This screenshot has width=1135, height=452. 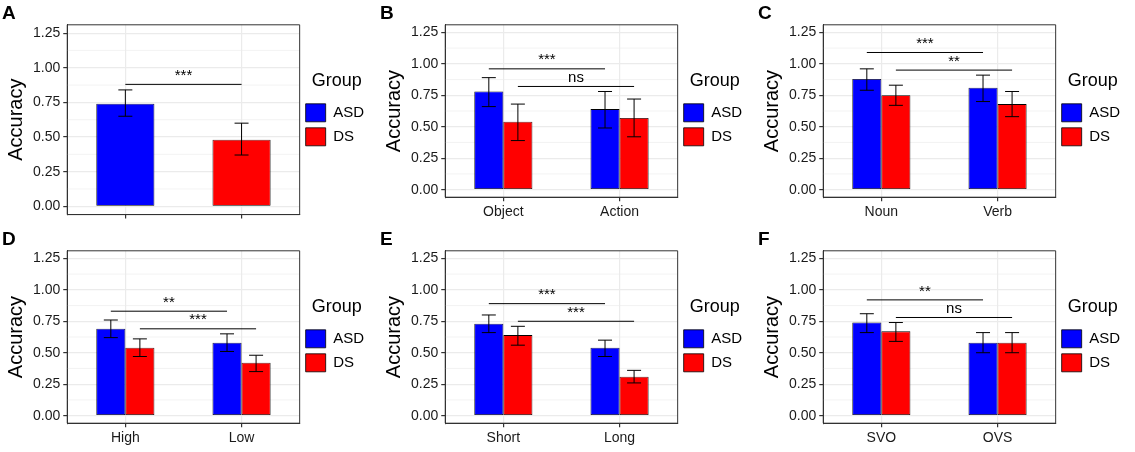 I want to click on x-tick-label: Object, so click(x=503, y=211).